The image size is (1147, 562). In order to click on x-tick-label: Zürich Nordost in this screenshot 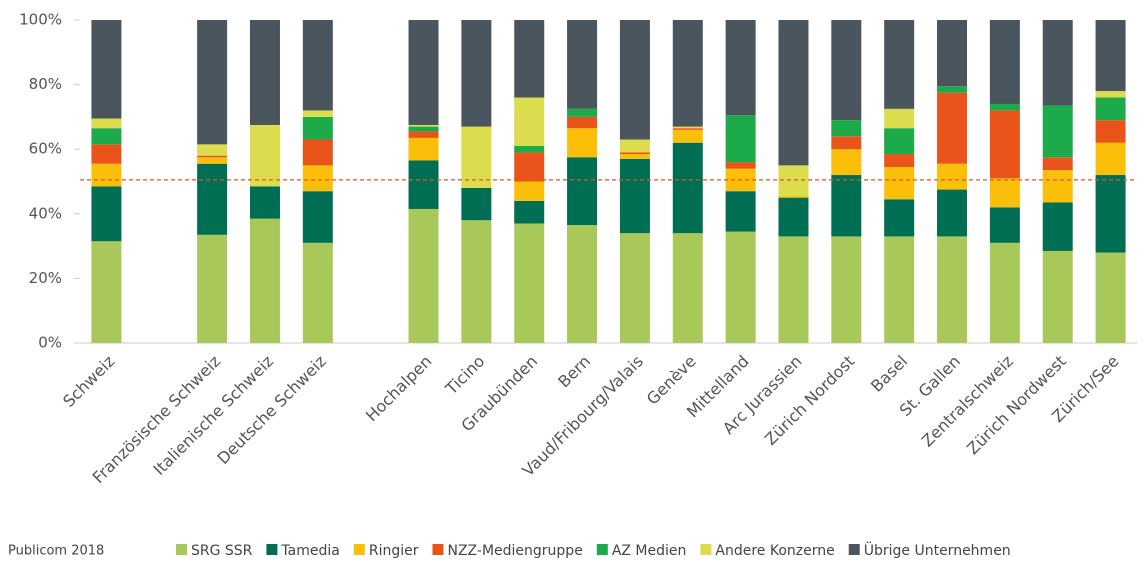, I will do `click(809, 400)`.